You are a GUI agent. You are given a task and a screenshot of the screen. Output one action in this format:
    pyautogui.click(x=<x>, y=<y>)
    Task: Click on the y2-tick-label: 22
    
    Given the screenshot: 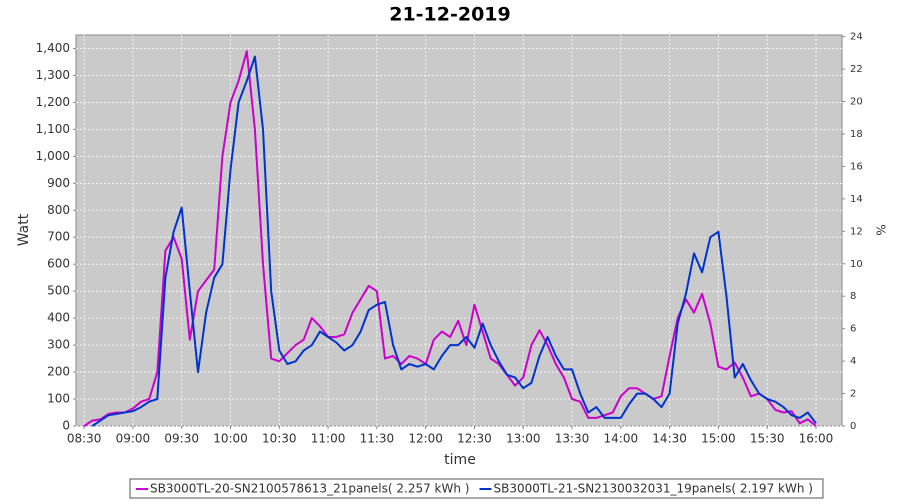 What is the action you would take?
    pyautogui.click(x=856, y=69)
    